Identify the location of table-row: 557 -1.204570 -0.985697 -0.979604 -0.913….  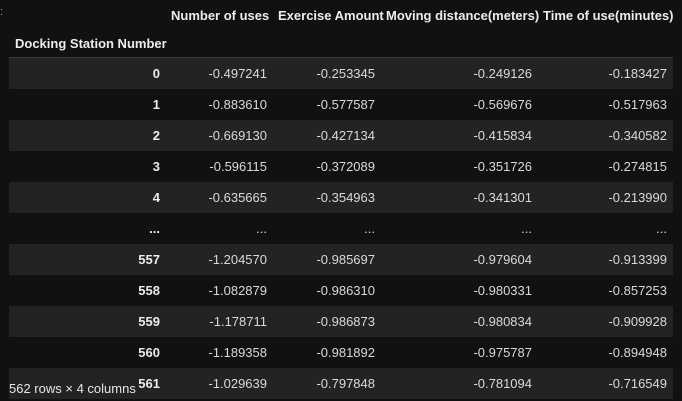
(341, 259).